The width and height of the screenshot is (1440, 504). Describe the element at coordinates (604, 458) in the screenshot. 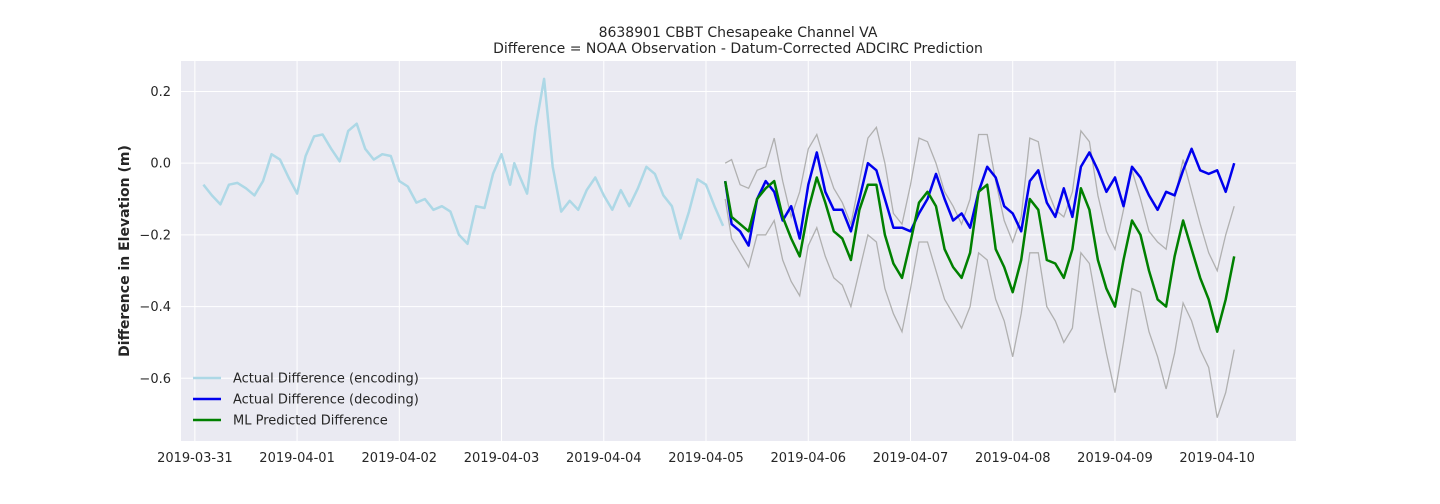

I see `x-tick-label: 2019-04-04` at that location.